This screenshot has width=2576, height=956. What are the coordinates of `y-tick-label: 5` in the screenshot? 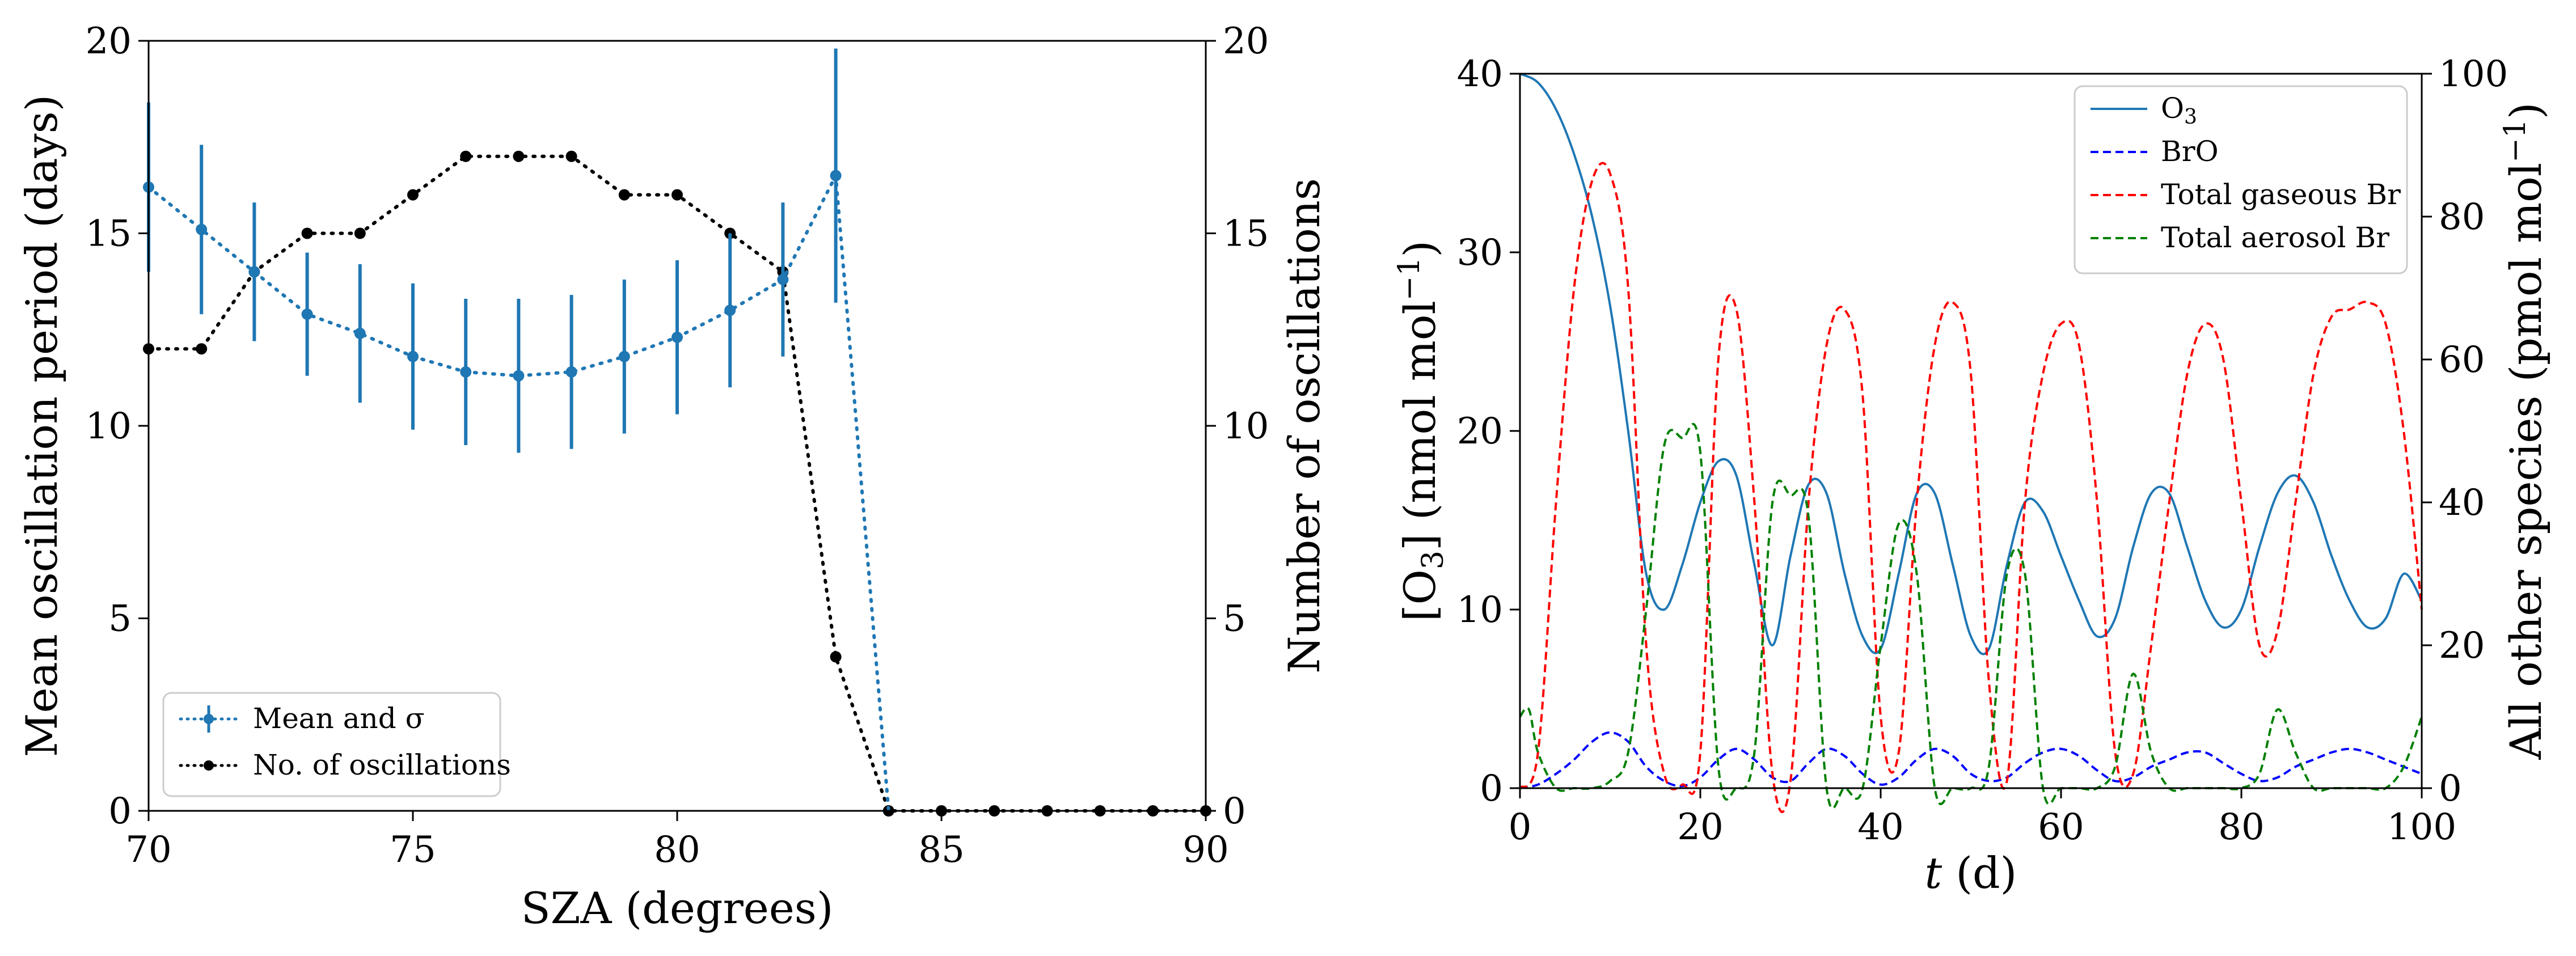 It's located at (120, 619).